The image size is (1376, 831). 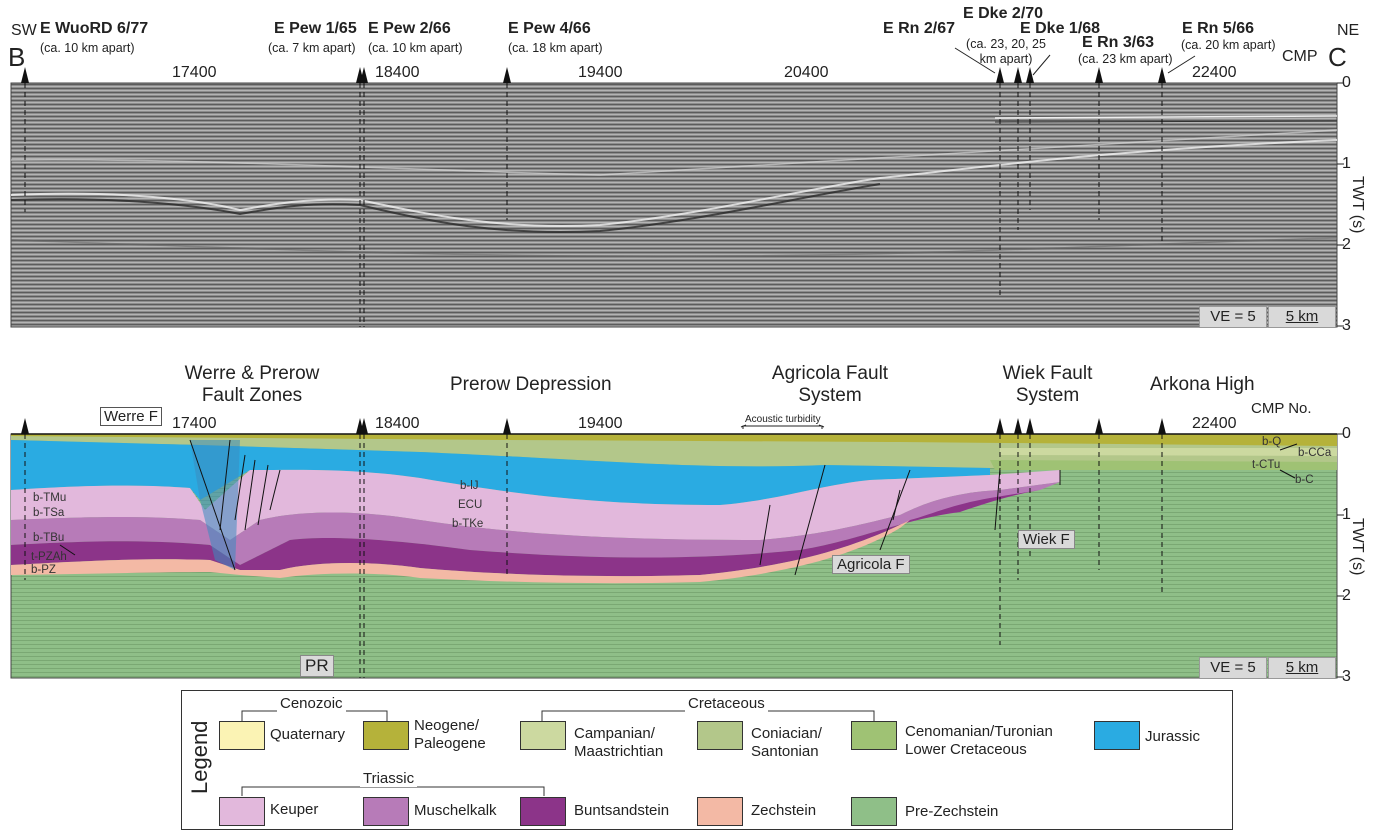 What do you see at coordinates (952, 811) in the screenshot?
I see `legend-label: Pre-Zechstein` at bounding box center [952, 811].